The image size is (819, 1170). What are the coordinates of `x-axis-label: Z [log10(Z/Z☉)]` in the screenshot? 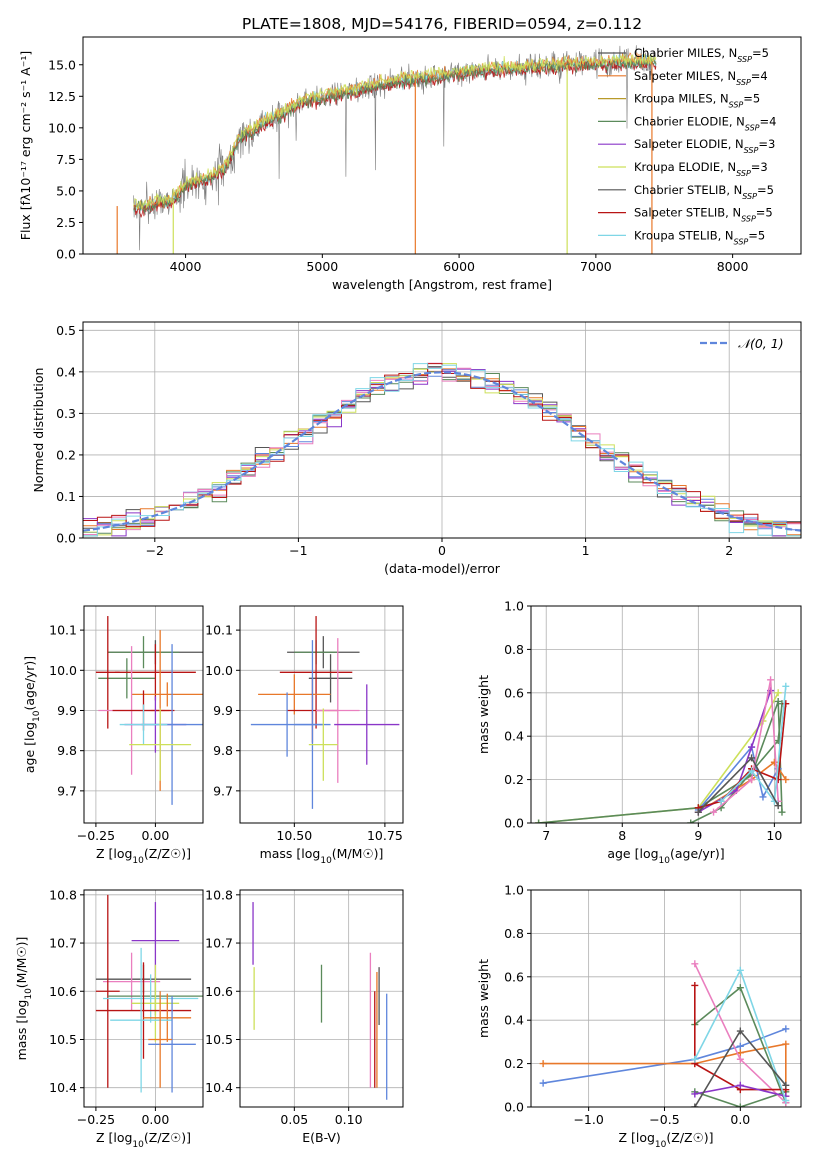 It's located at (143, 1140).